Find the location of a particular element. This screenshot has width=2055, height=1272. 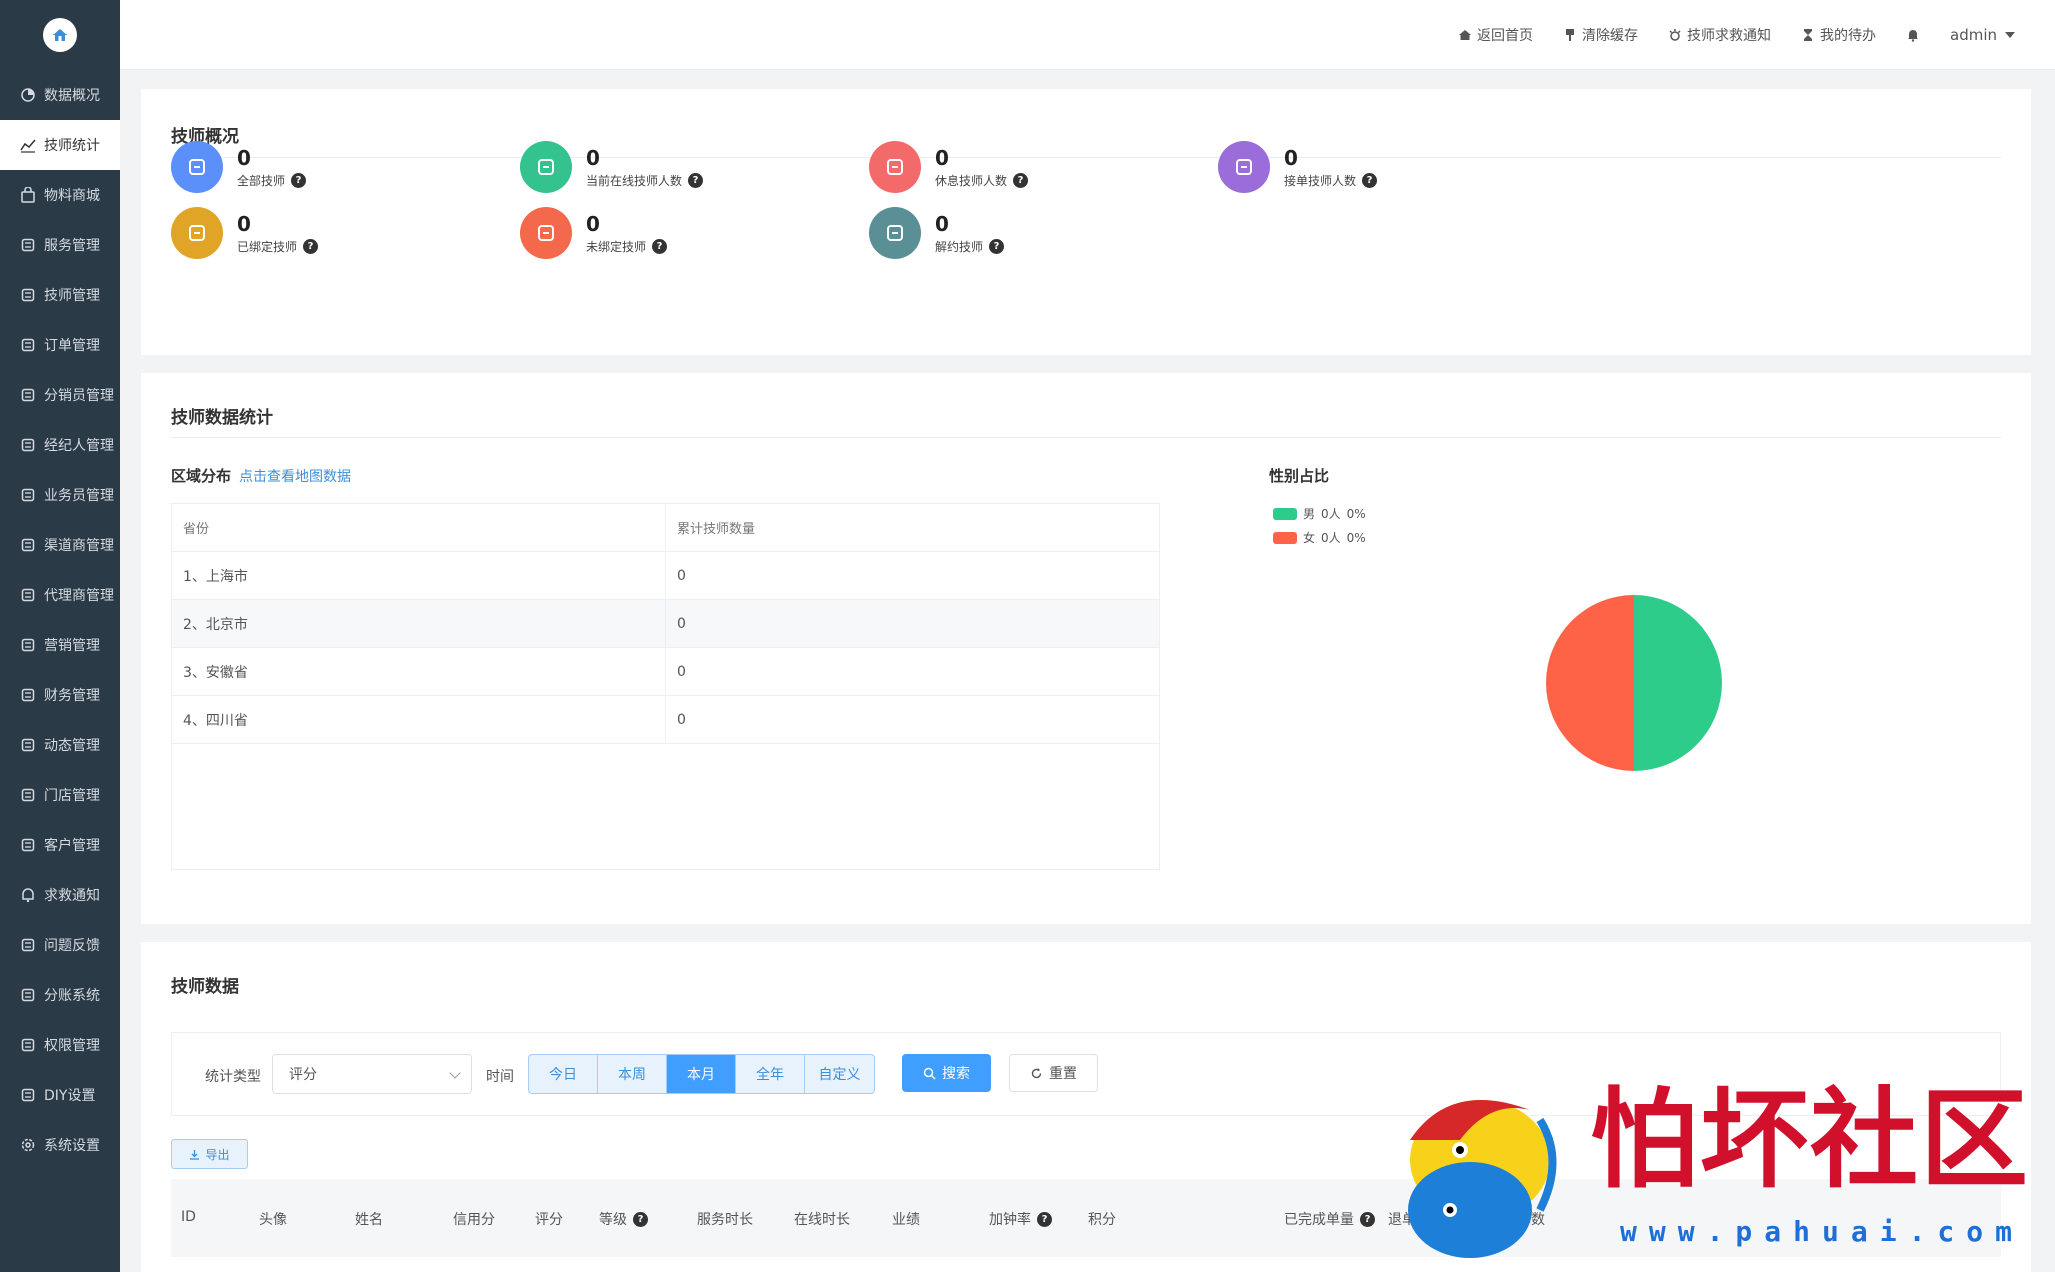

stat-label: 解约技师 is located at coordinates (959, 246).